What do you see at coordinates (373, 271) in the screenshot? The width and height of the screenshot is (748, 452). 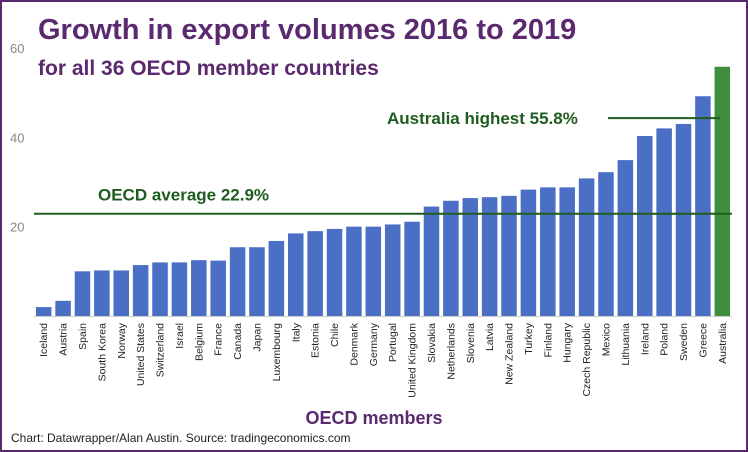 I see `bar-germany` at bounding box center [373, 271].